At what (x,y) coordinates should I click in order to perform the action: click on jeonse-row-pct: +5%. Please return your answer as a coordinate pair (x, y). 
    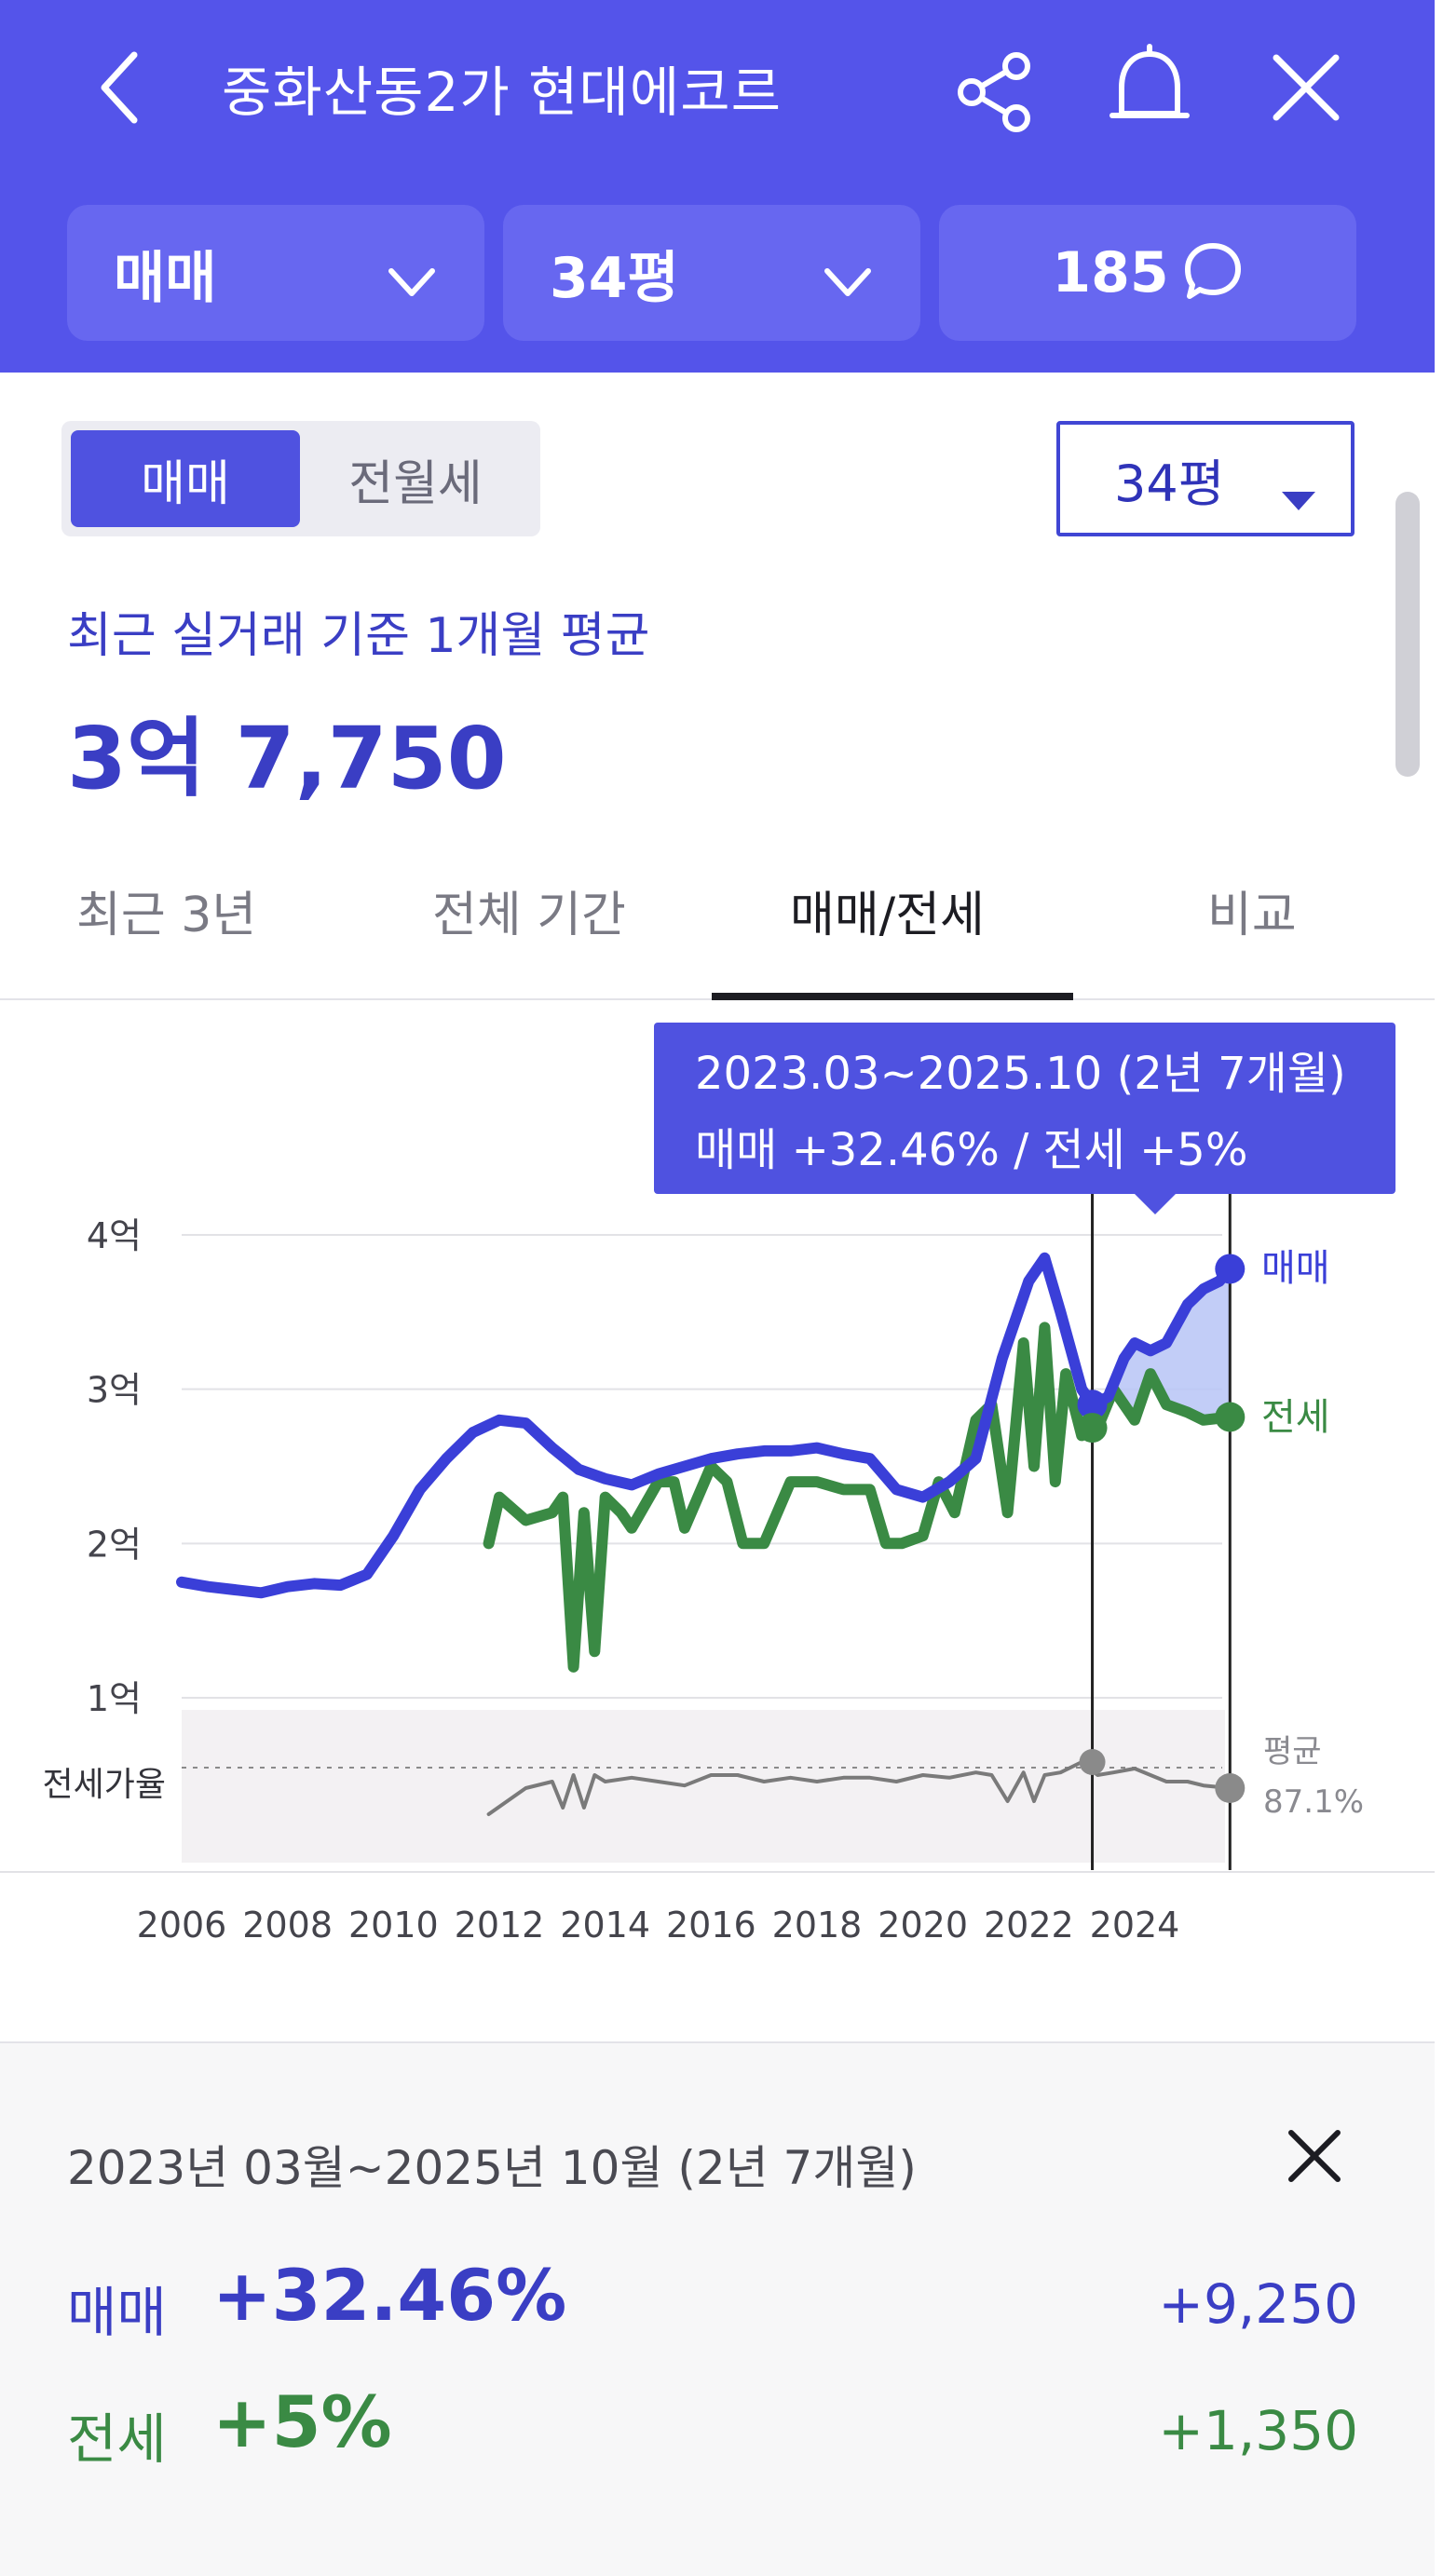
    Looking at the image, I should click on (302, 2421).